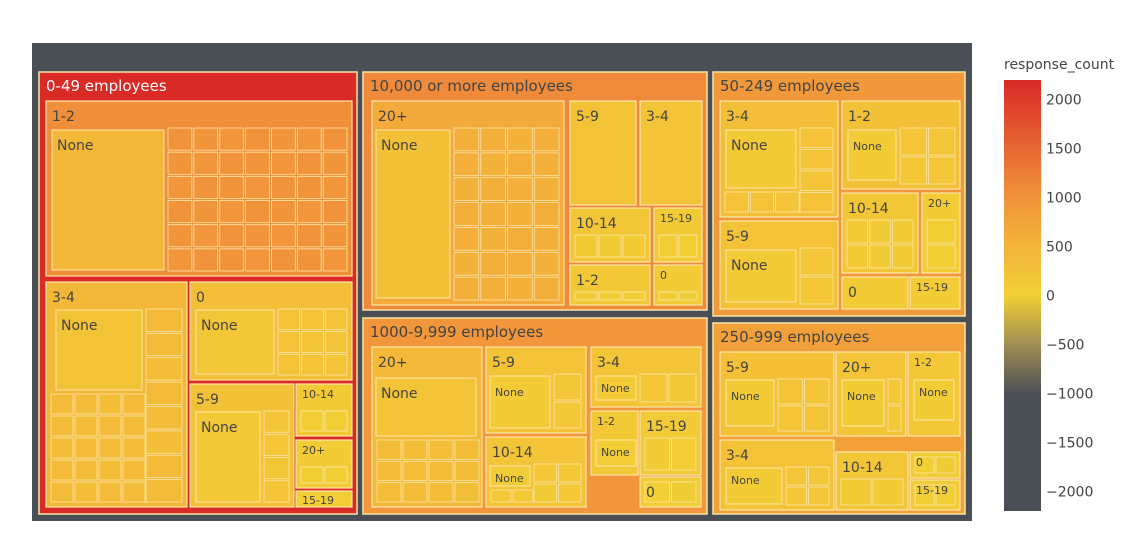 This screenshot has width=1148, height=557. What do you see at coordinates (1059, 65) in the screenshot?
I see `colorbar-title: response_count` at bounding box center [1059, 65].